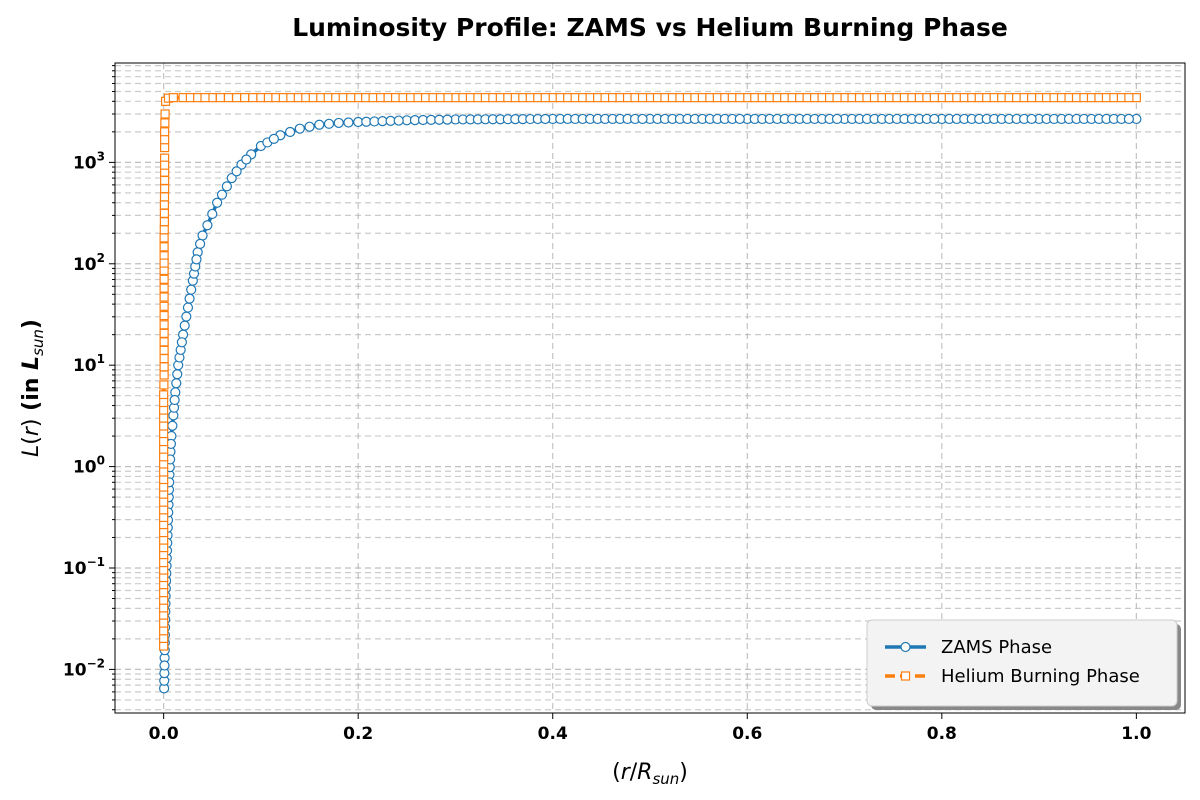 The width and height of the screenshot is (1200, 800). What do you see at coordinates (31, 440) in the screenshot?
I see `y-axis-label-part: (` at bounding box center [31, 440].